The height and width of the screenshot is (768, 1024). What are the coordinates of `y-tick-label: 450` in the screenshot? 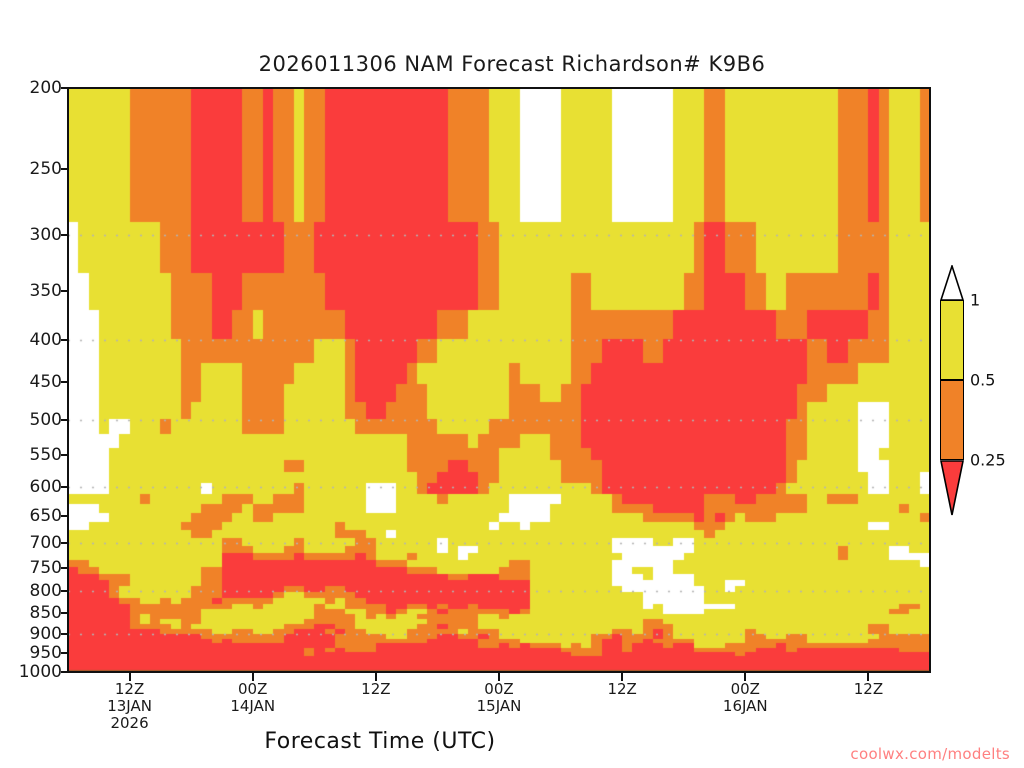 It's located at (45, 382).